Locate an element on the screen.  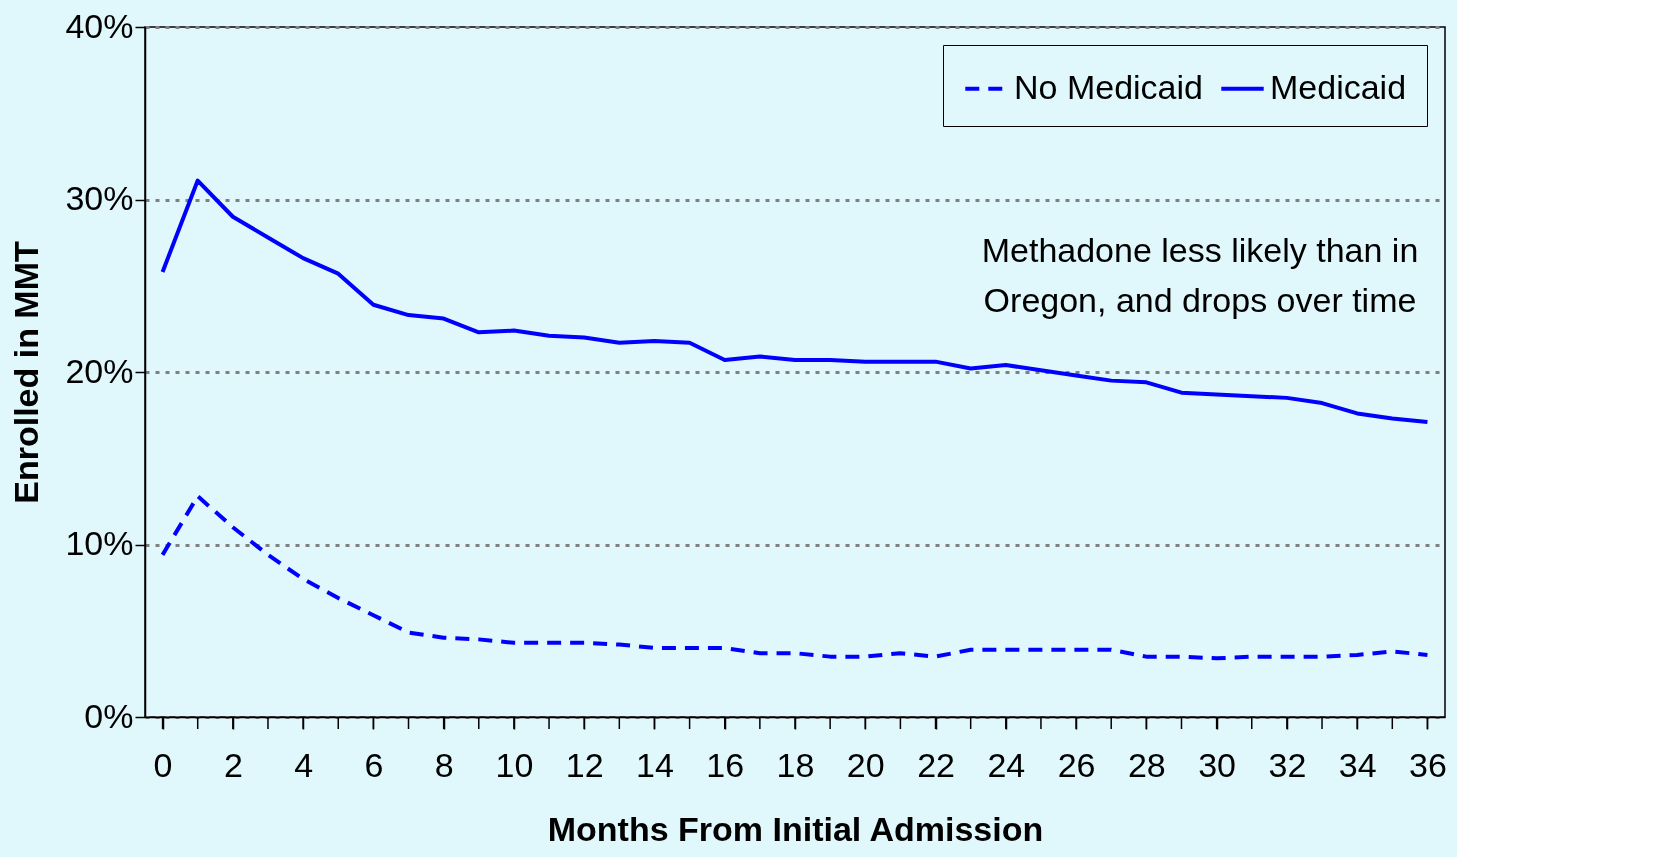
x-tick-label: 10 is located at coordinates (514, 764).